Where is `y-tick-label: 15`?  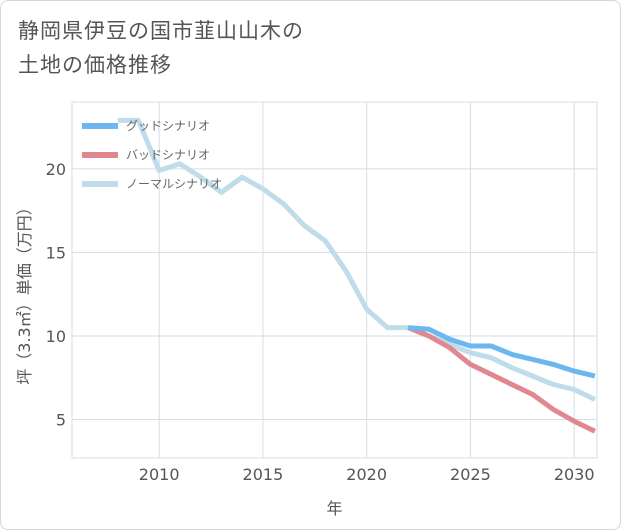
y-tick-label: 15 is located at coordinates (56, 252).